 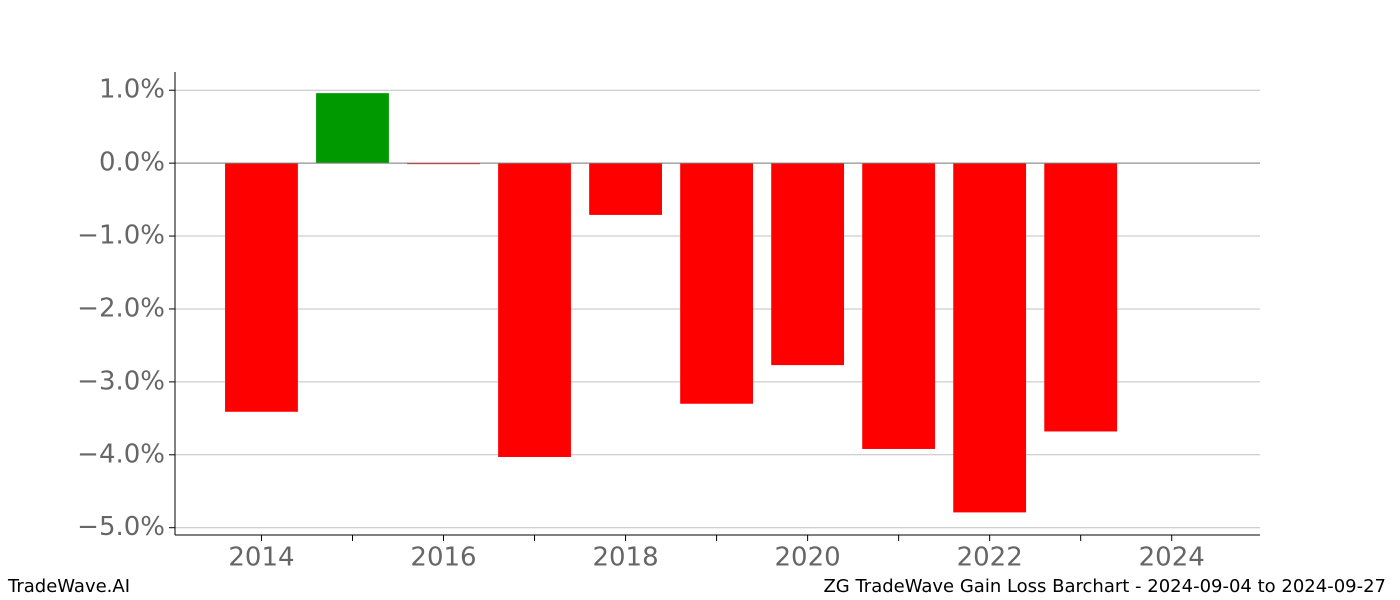 What do you see at coordinates (625, 558) in the screenshot?
I see `x-tick-label: 2018` at bounding box center [625, 558].